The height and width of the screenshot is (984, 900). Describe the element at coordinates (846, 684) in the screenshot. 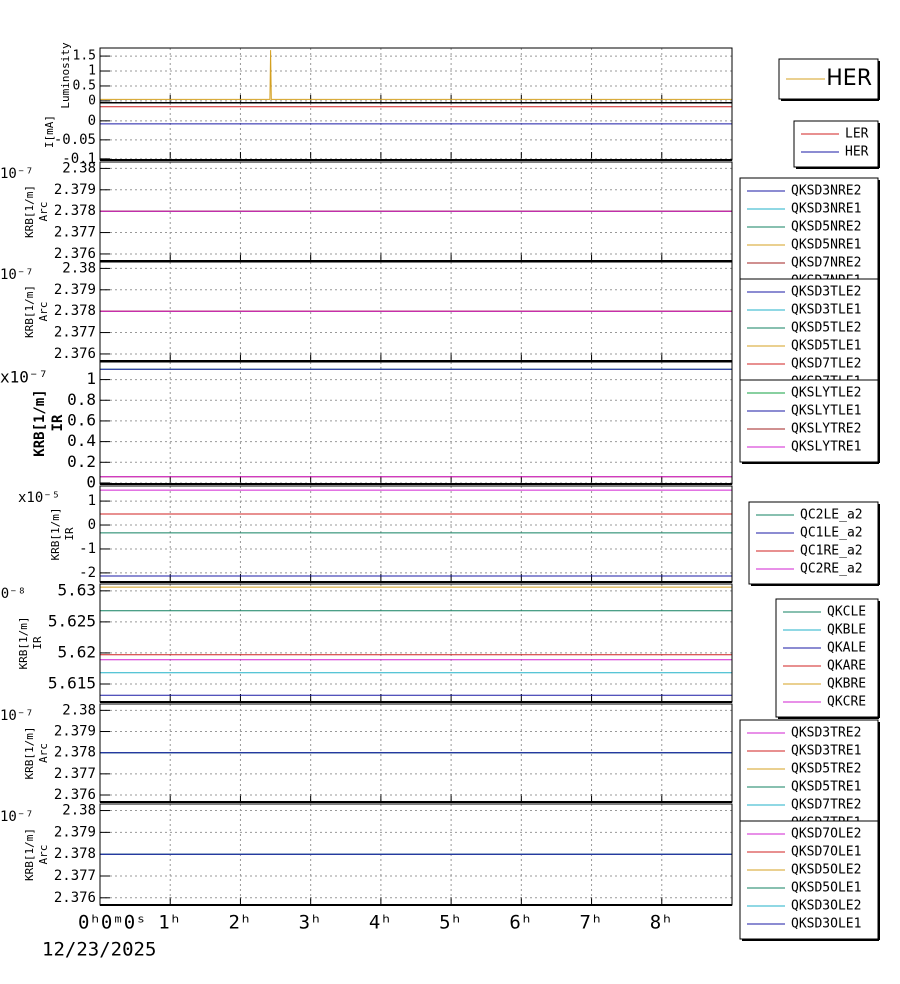

I see `legend-label: QKBRE` at that location.